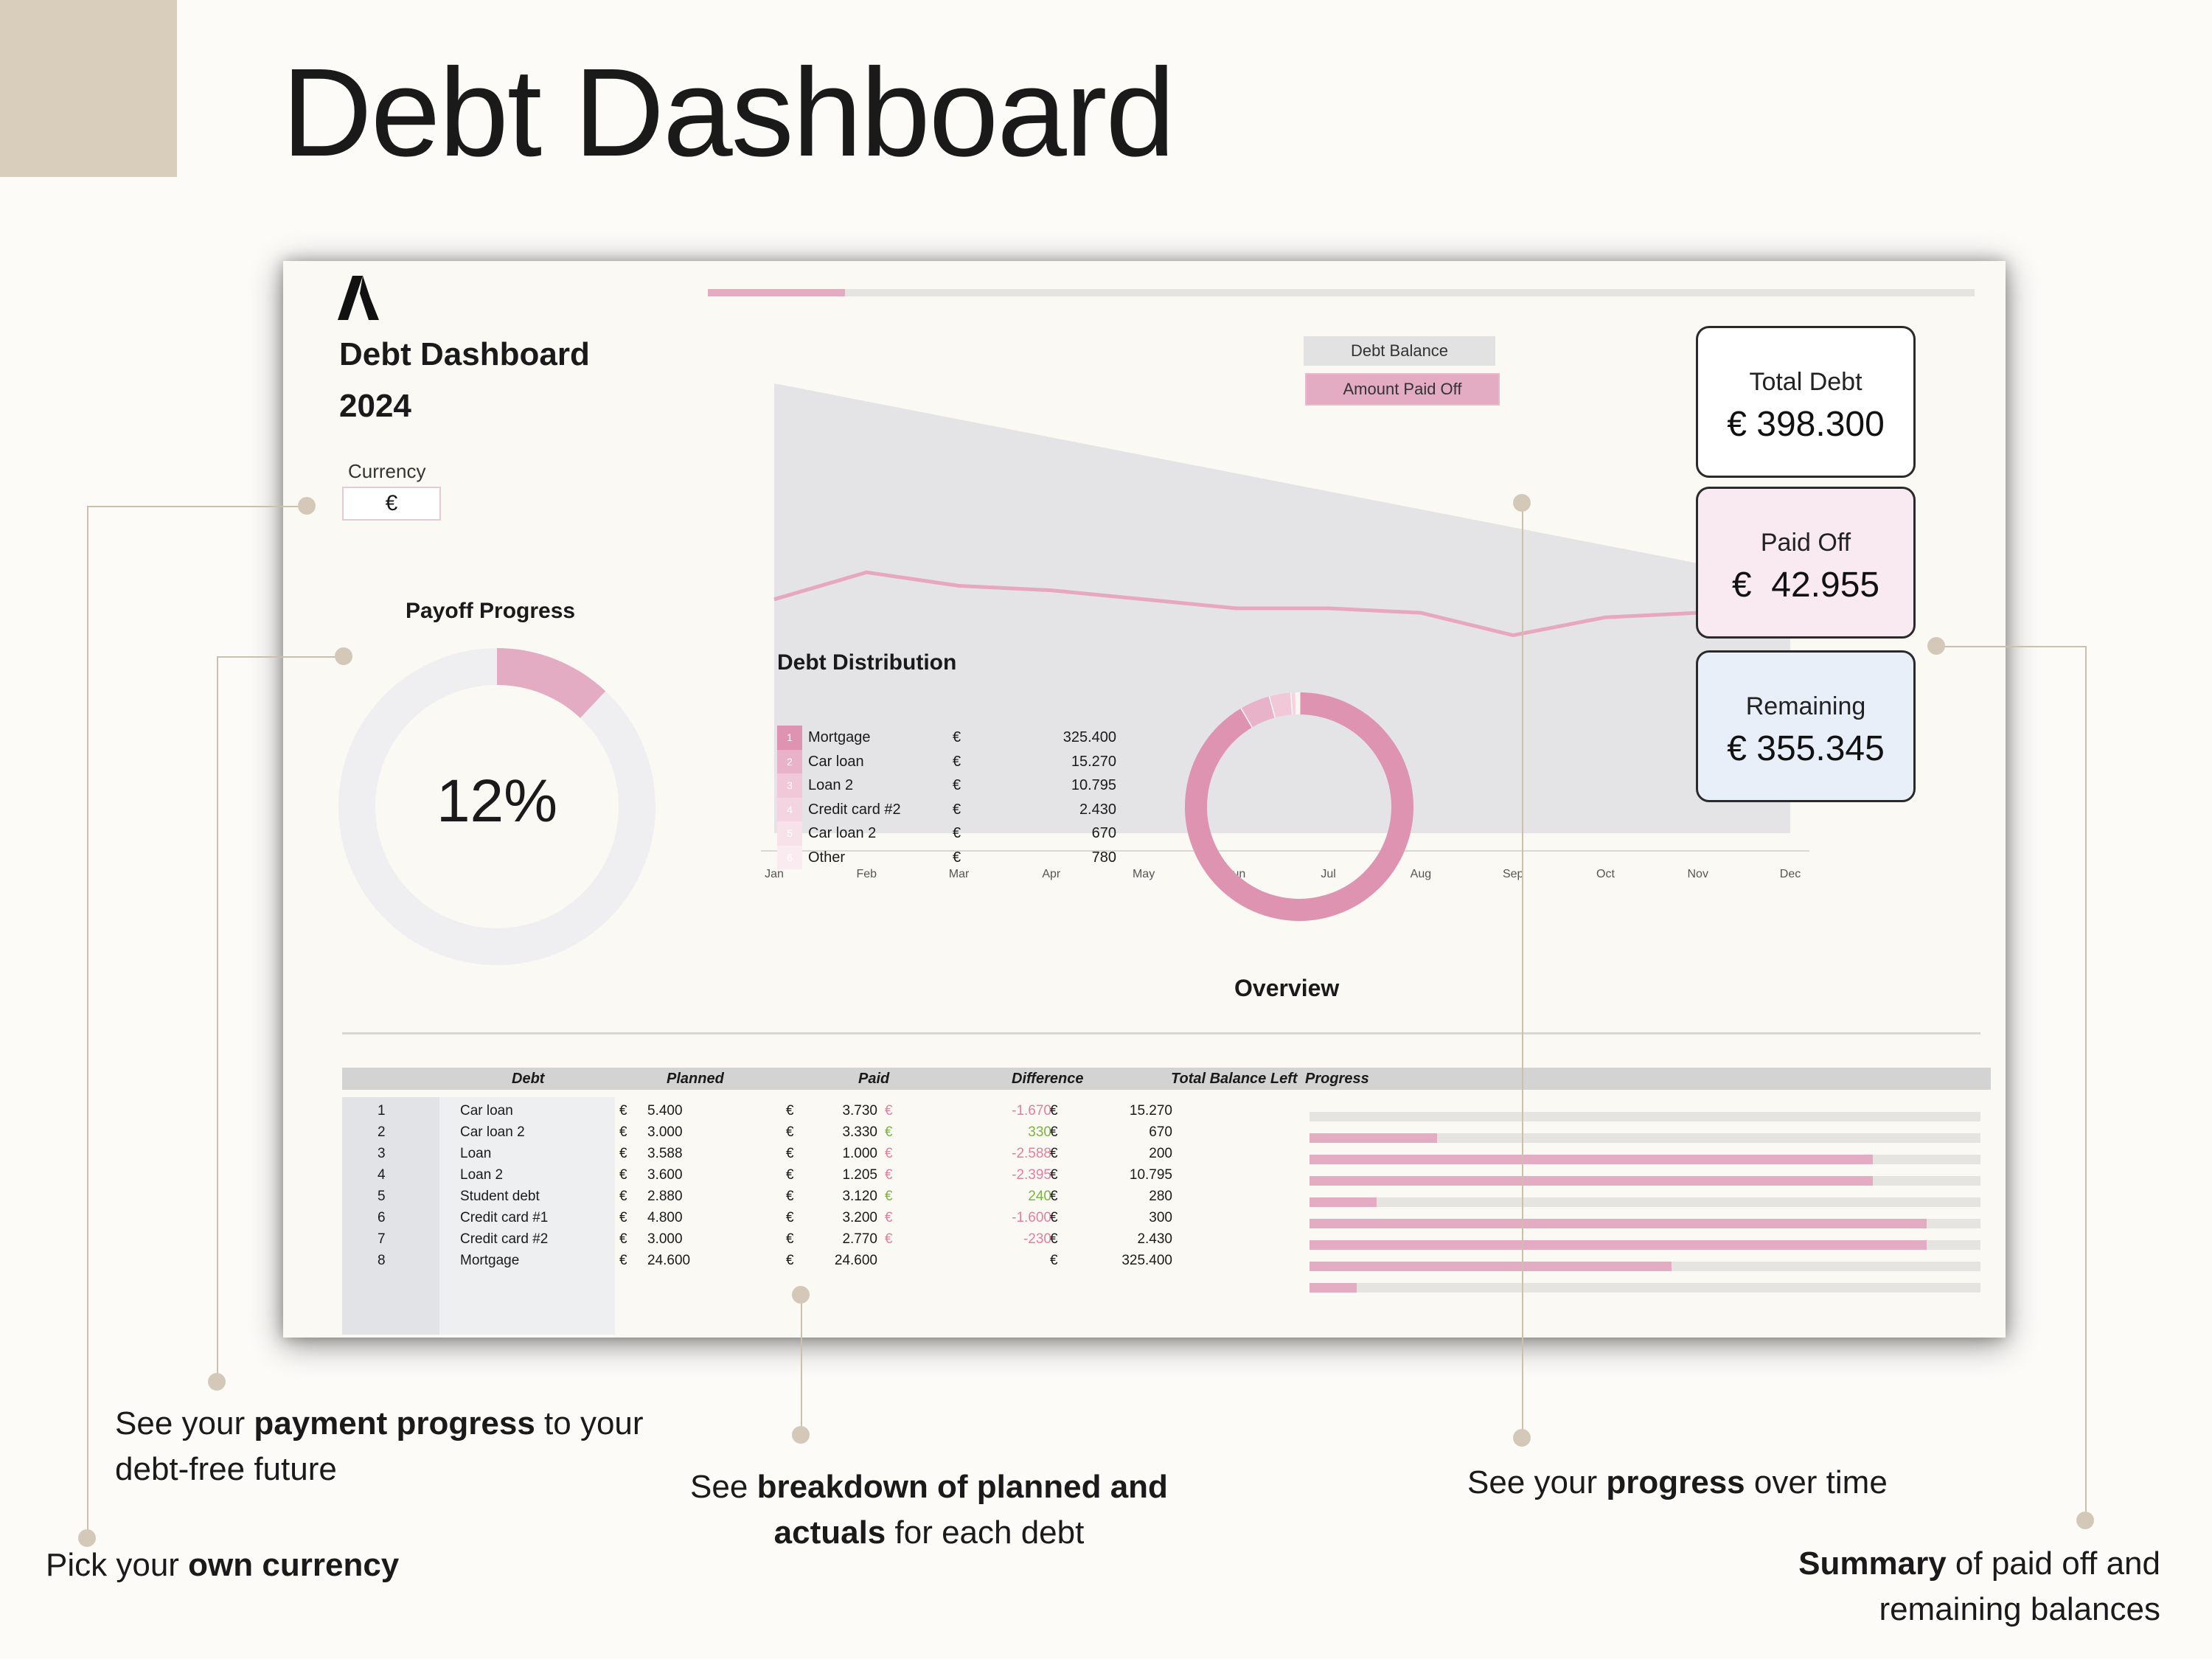  Describe the element at coordinates (665, 1153) in the screenshot. I see `row-planned: 3.588` at that location.